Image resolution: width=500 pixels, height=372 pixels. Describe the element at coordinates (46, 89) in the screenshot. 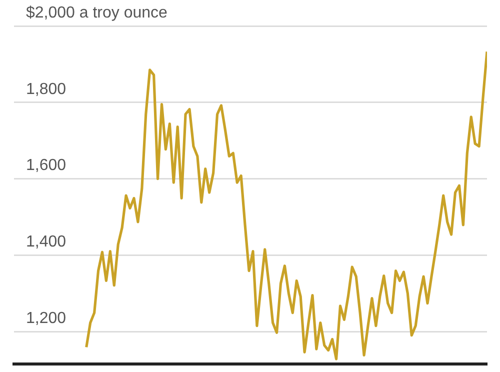

I see `y-tick-label: 1,800` at that location.